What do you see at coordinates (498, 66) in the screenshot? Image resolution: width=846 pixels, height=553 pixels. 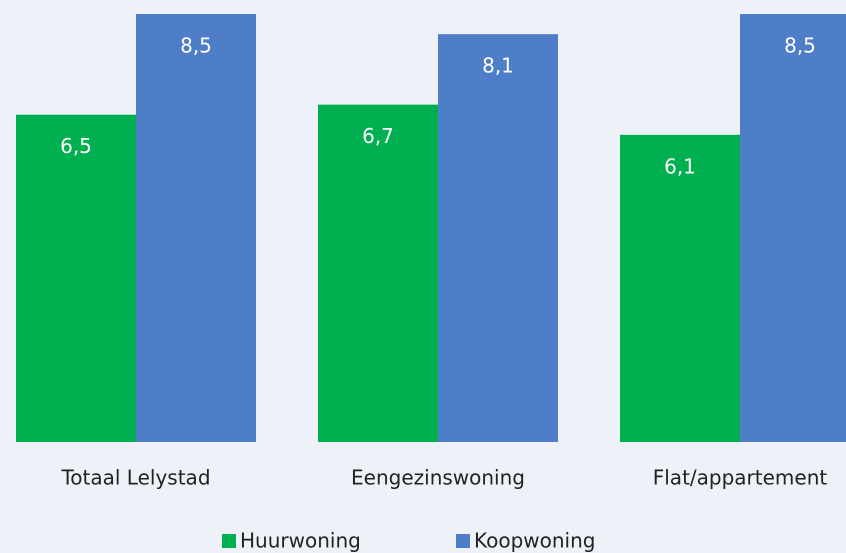 I see `data-label: 8,1` at bounding box center [498, 66].